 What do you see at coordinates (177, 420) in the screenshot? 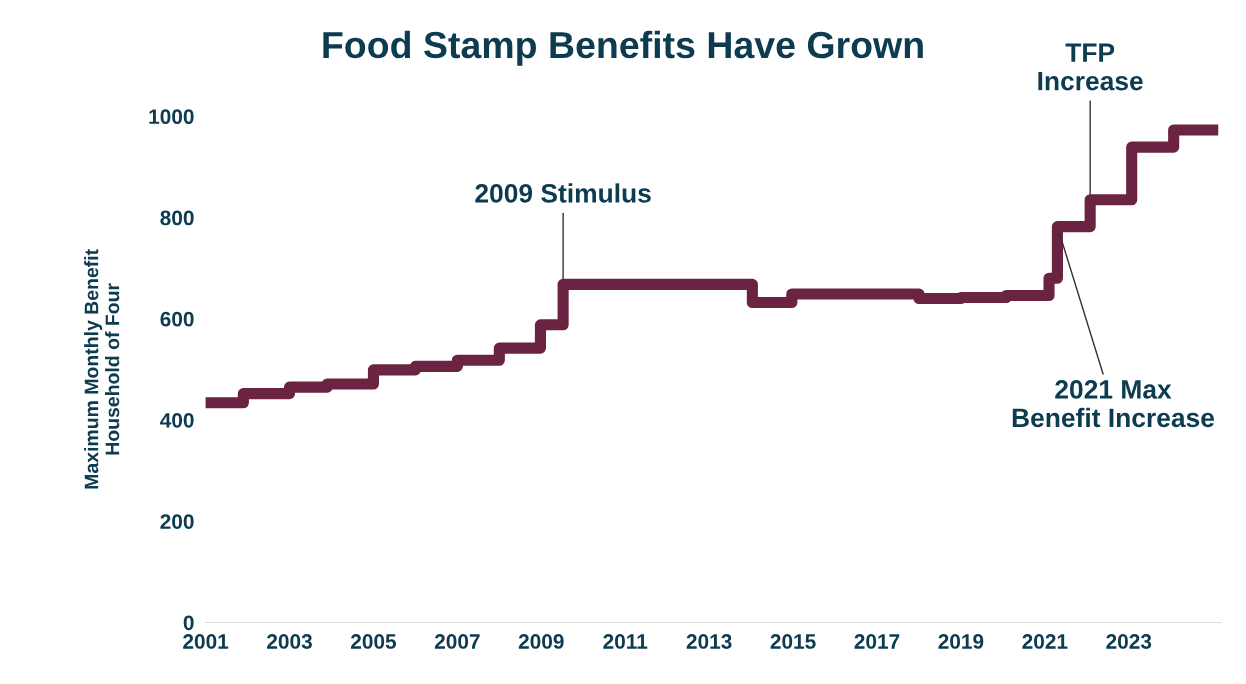
I see `y-tick-label: 400` at bounding box center [177, 420].